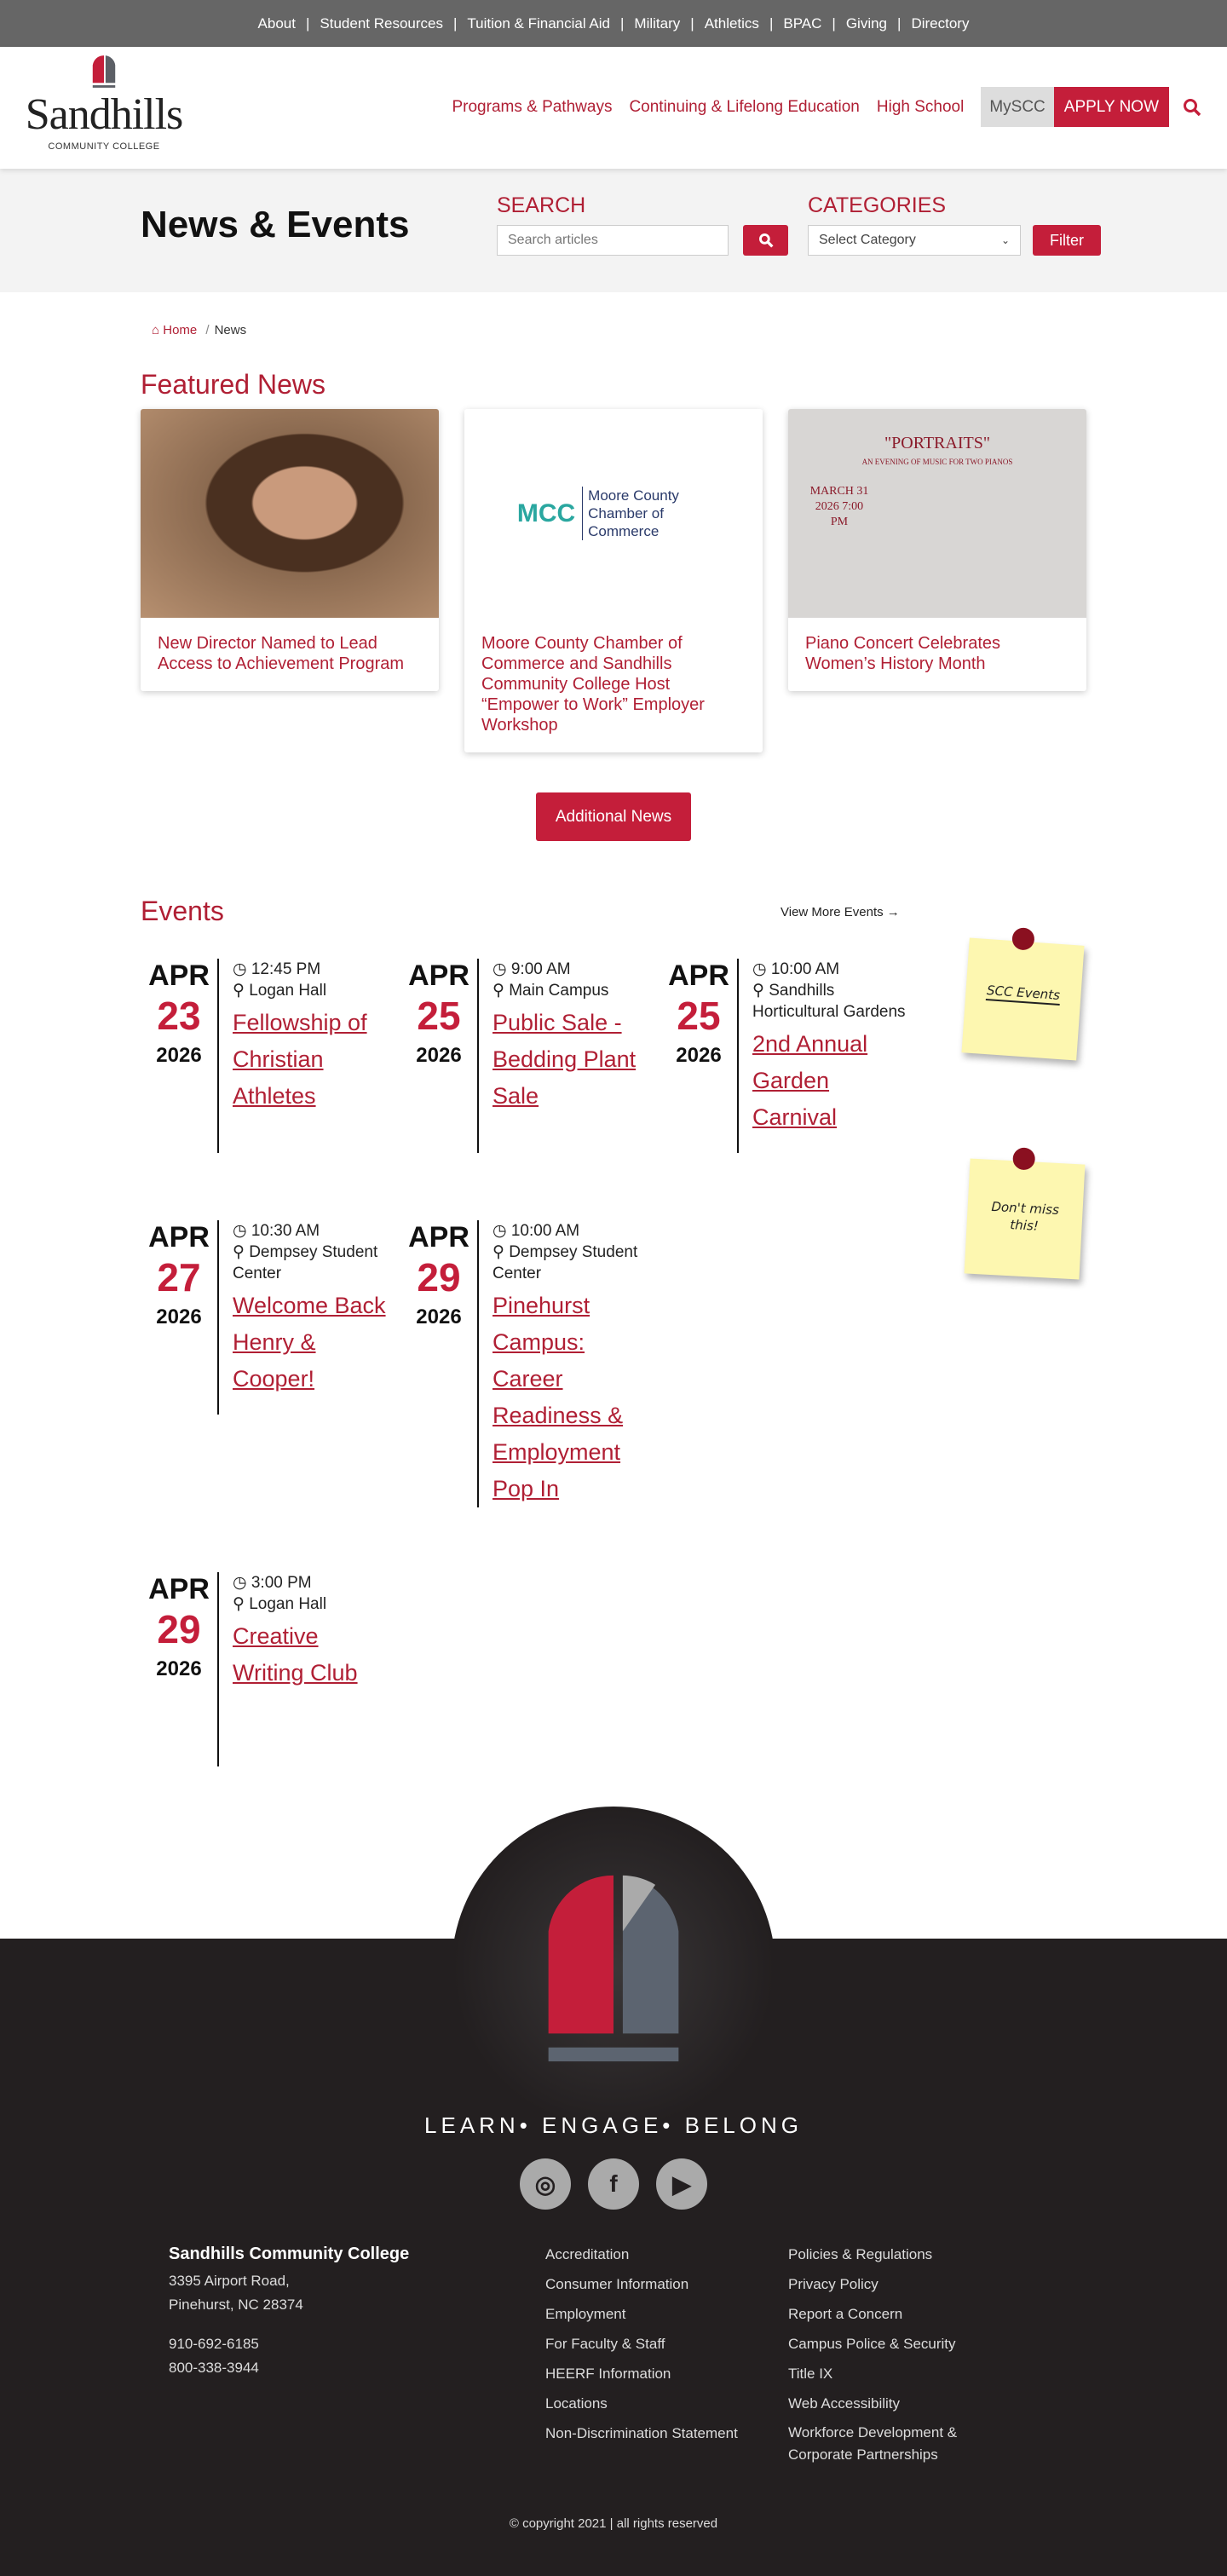 The image size is (1227, 2576). What do you see at coordinates (104, 114) in the screenshot?
I see `logo-wordmark: Sandhills` at bounding box center [104, 114].